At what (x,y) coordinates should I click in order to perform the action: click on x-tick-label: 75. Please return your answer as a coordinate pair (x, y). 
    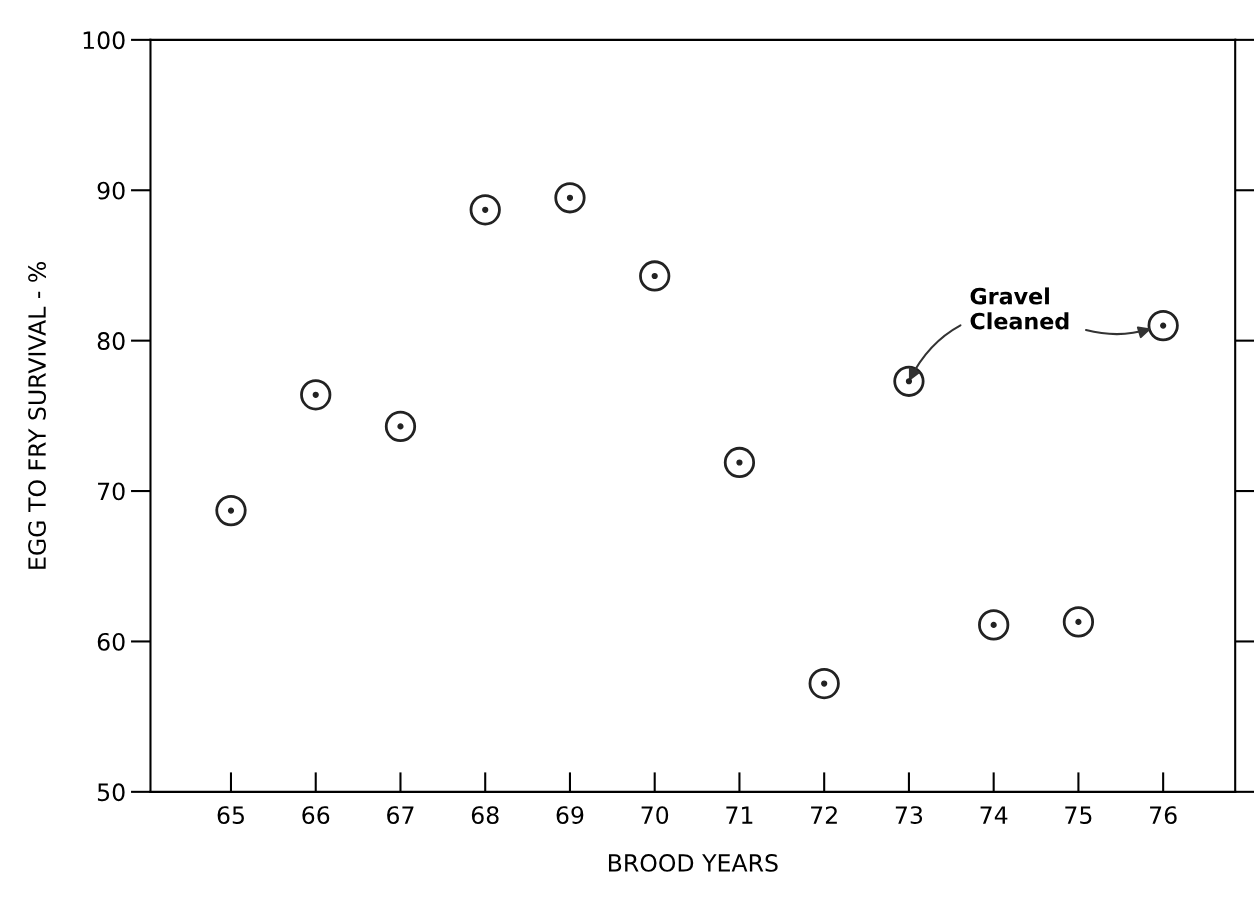
    Looking at the image, I should click on (1078, 815).